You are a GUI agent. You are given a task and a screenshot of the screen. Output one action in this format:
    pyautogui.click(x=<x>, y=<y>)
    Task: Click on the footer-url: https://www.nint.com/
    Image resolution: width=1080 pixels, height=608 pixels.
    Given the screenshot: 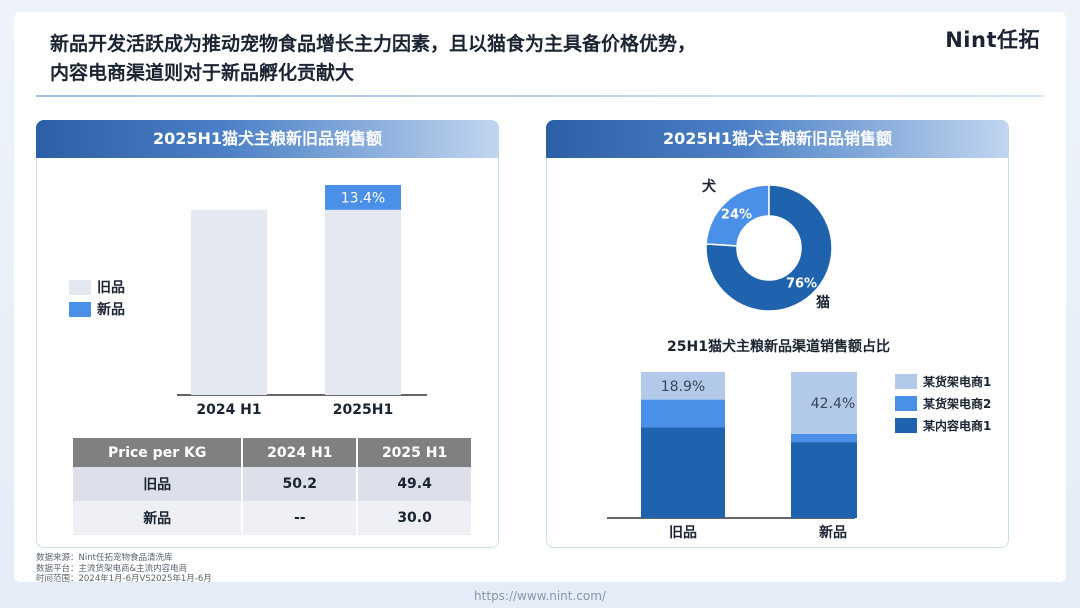 What is the action you would take?
    pyautogui.click(x=540, y=596)
    